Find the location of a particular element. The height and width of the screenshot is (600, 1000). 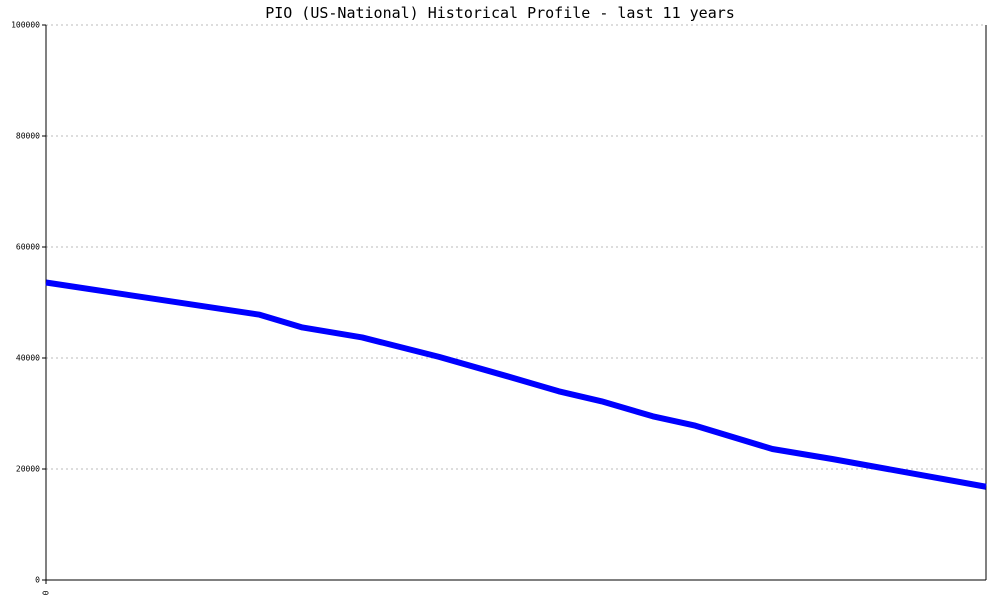

y-tick-label: 0 is located at coordinates (37, 580).